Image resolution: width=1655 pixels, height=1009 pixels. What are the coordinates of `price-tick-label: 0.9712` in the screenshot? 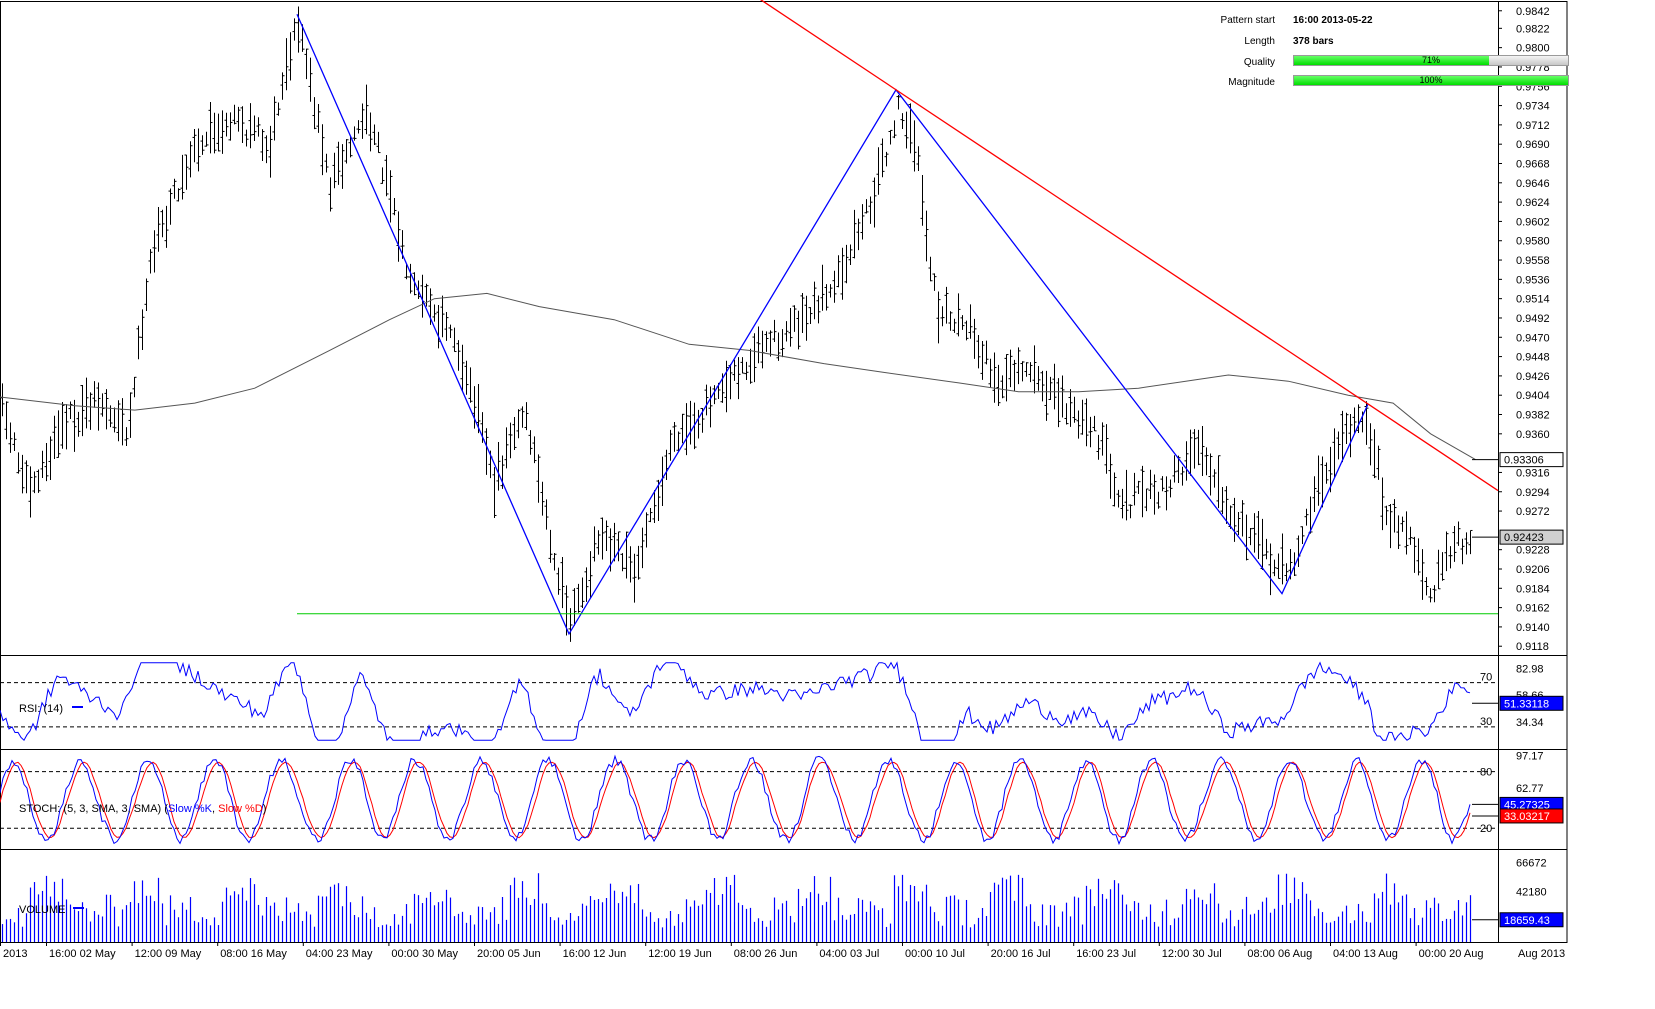 It's located at (1533, 126).